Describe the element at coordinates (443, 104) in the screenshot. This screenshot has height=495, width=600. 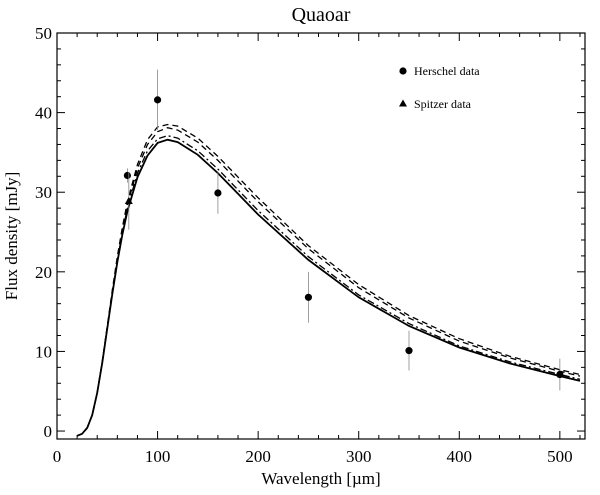
I see `legend-label-spitzer: Spitzer data` at that location.